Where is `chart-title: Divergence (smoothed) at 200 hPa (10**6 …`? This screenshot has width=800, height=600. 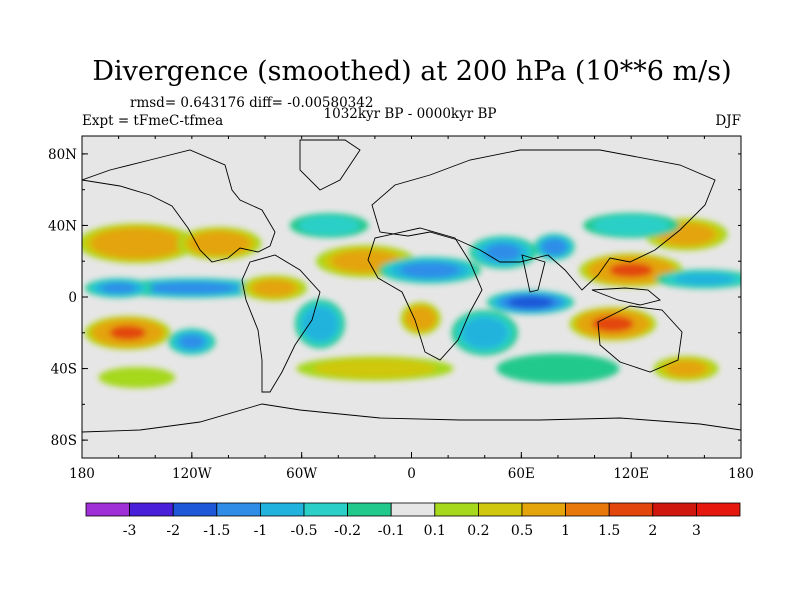 chart-title: Divergence (smoothed) at 200 hPa (10**6 … is located at coordinates (411, 71).